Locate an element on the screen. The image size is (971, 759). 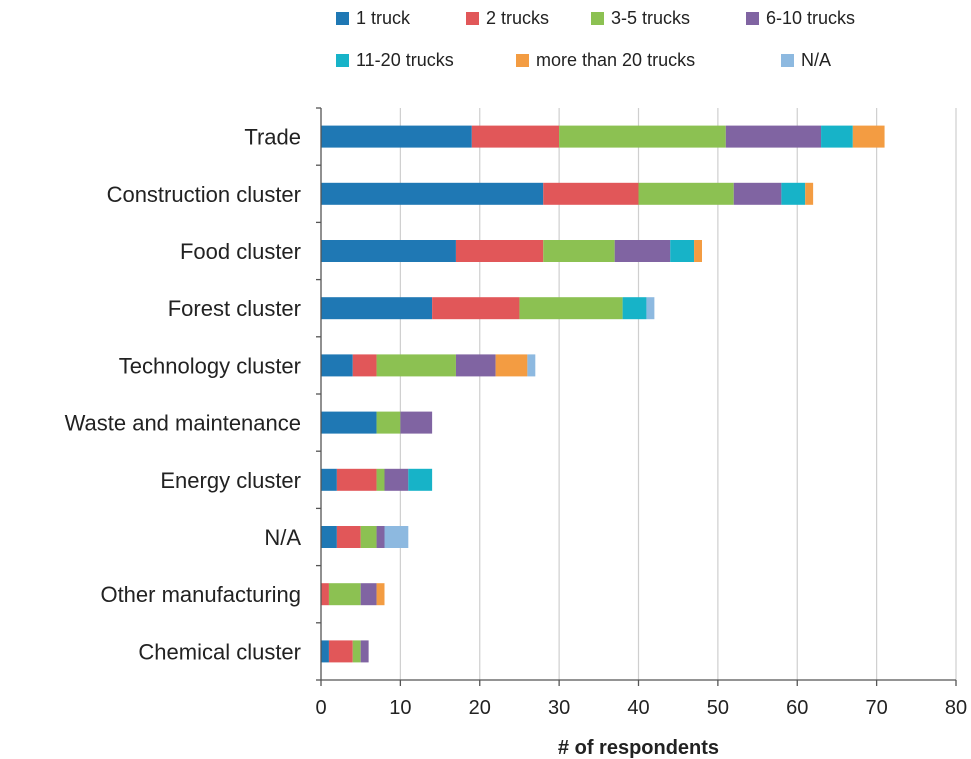
category-label: Trade is located at coordinates (272, 137).